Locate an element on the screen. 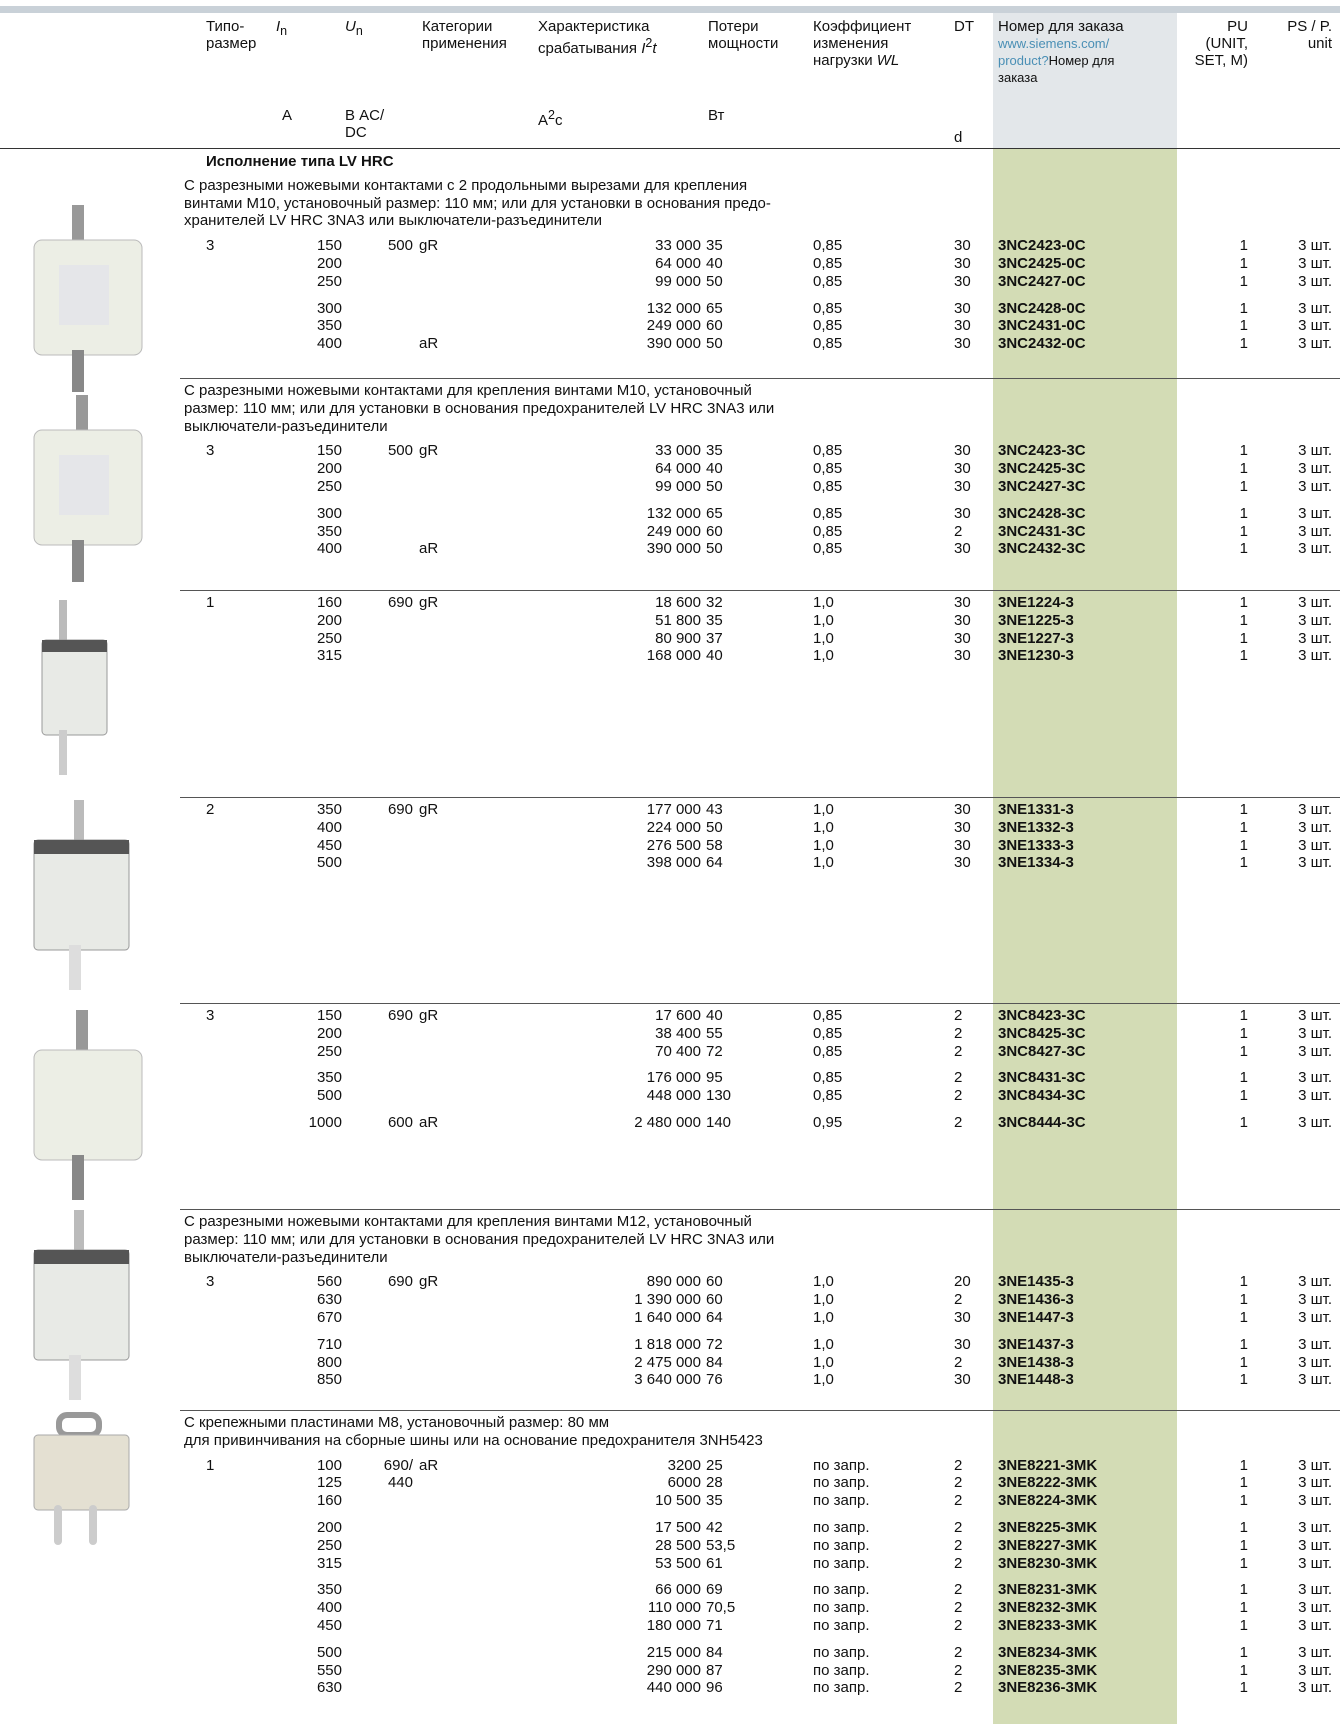 Image resolution: width=1340 pixels, height=1724 pixels. unit-in: A is located at coordinates (287, 115).